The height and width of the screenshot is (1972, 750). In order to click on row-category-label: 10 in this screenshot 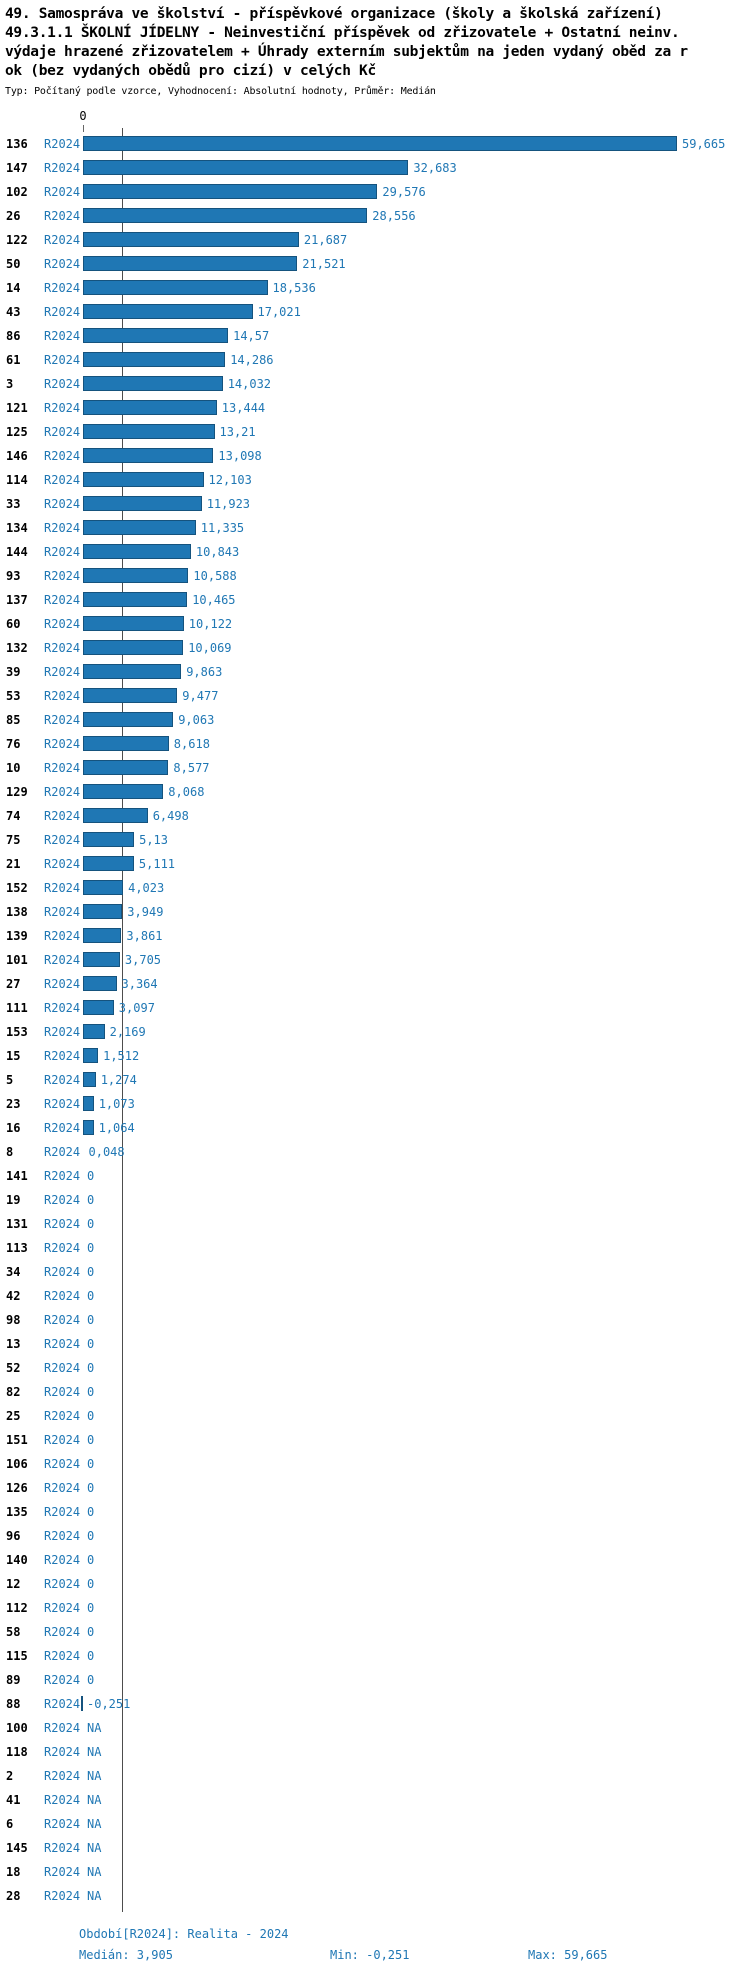, I will do `click(13, 768)`.